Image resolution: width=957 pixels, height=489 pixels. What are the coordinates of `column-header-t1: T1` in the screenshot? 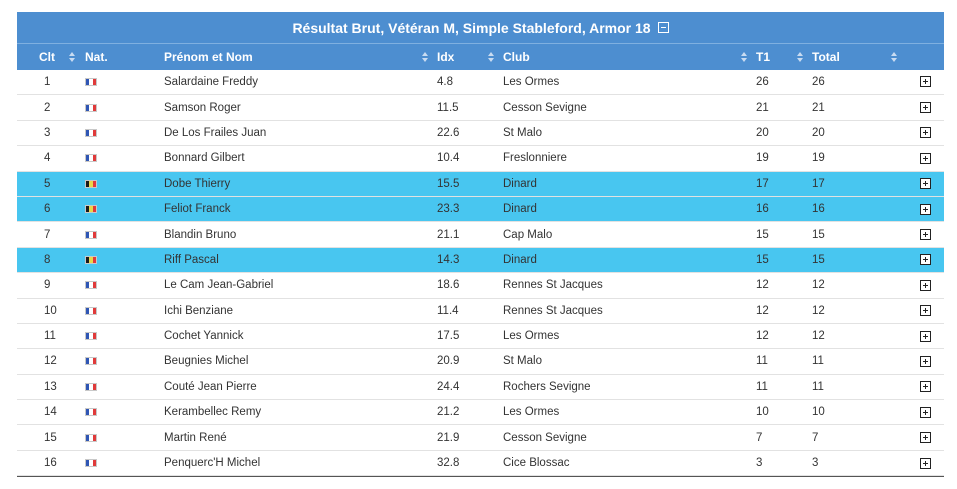 It's located at (784, 56).